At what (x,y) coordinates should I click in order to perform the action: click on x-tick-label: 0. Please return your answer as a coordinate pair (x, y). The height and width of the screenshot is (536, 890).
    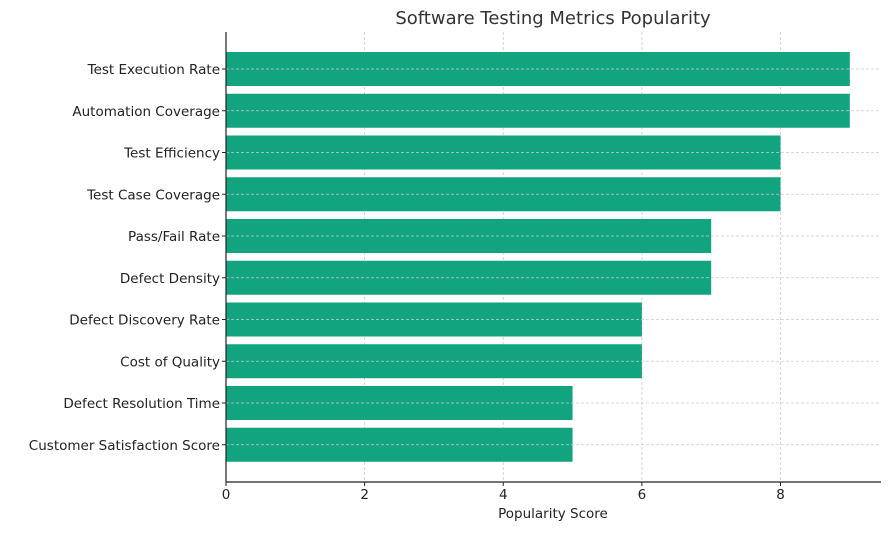
    Looking at the image, I should click on (226, 495).